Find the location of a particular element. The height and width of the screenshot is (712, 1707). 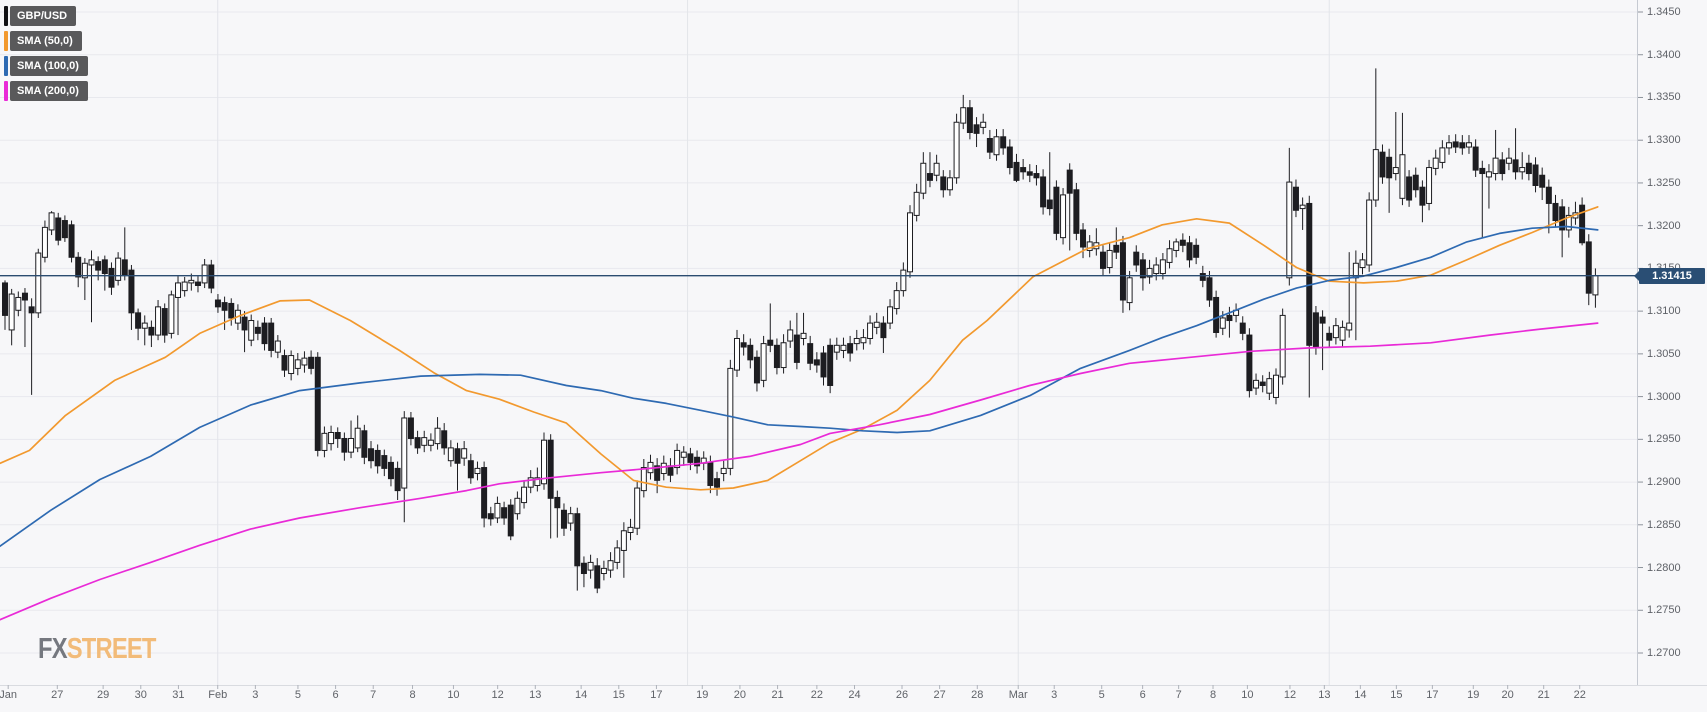

price-axis-label: 1.2950 is located at coordinates (1664, 439).